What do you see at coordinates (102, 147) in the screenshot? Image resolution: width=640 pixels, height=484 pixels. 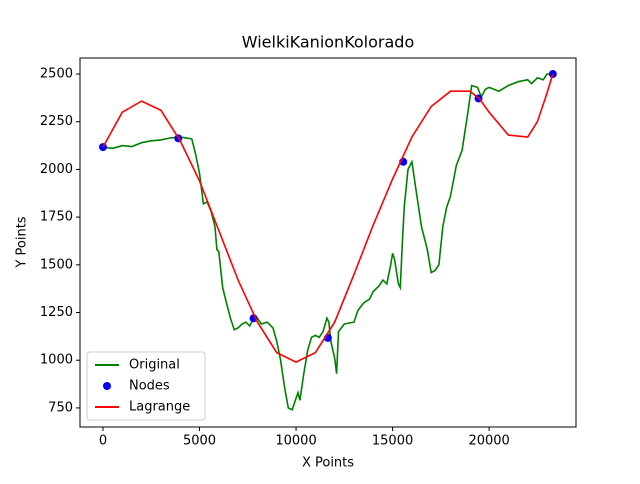 I see `node-point` at bounding box center [102, 147].